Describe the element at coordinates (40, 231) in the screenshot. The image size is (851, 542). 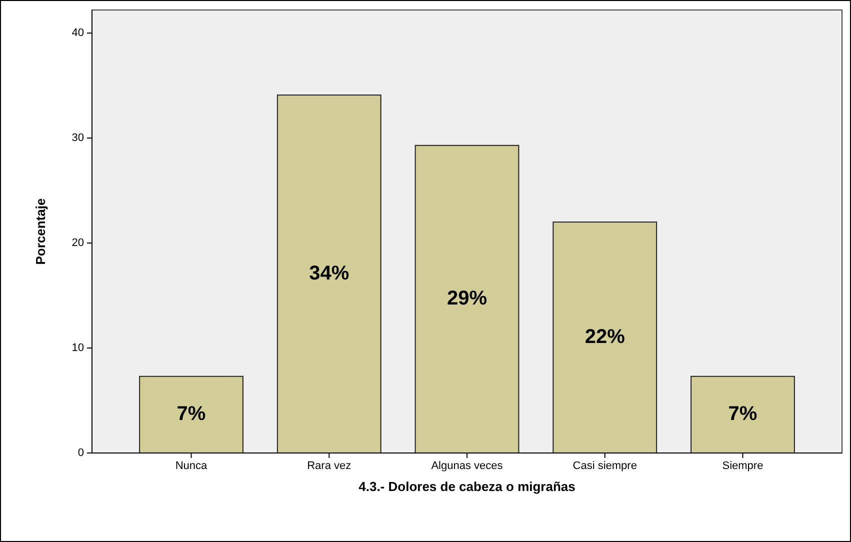
I see `y-axis-title: Porcentaje` at that location.